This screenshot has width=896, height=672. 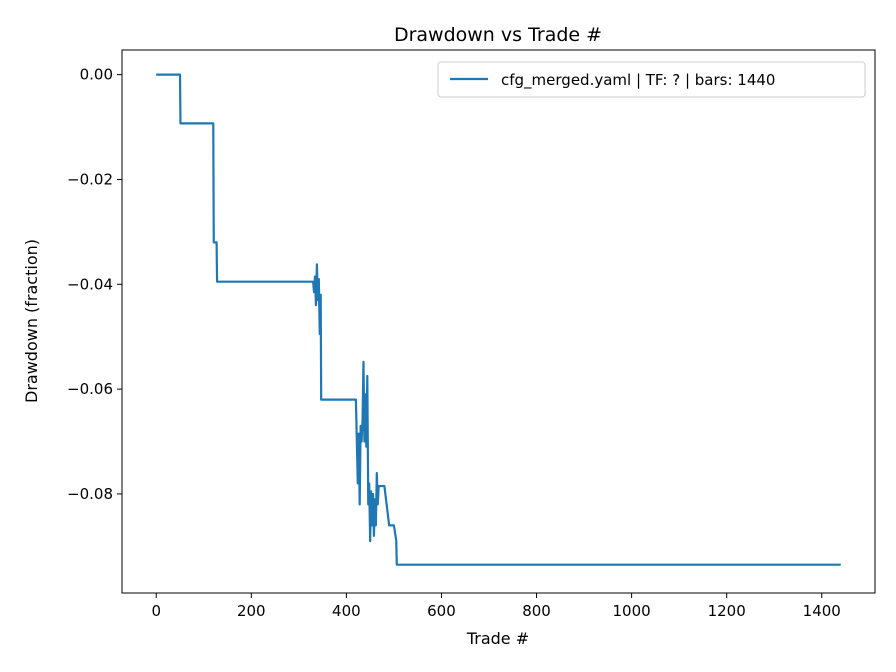 I want to click on y-tick-label: −0.02, so click(x=90, y=179).